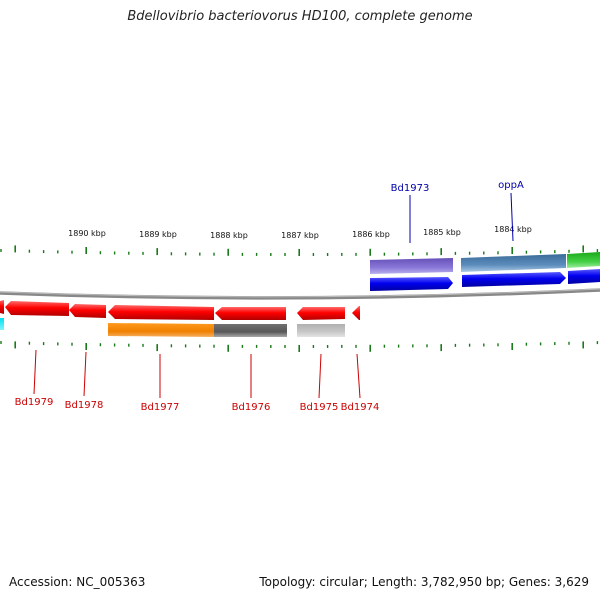 Image resolution: width=600 pixels, height=600 pixels. Describe the element at coordinates (87, 311) in the screenshot. I see `cds-reverse-bd1978` at that location.